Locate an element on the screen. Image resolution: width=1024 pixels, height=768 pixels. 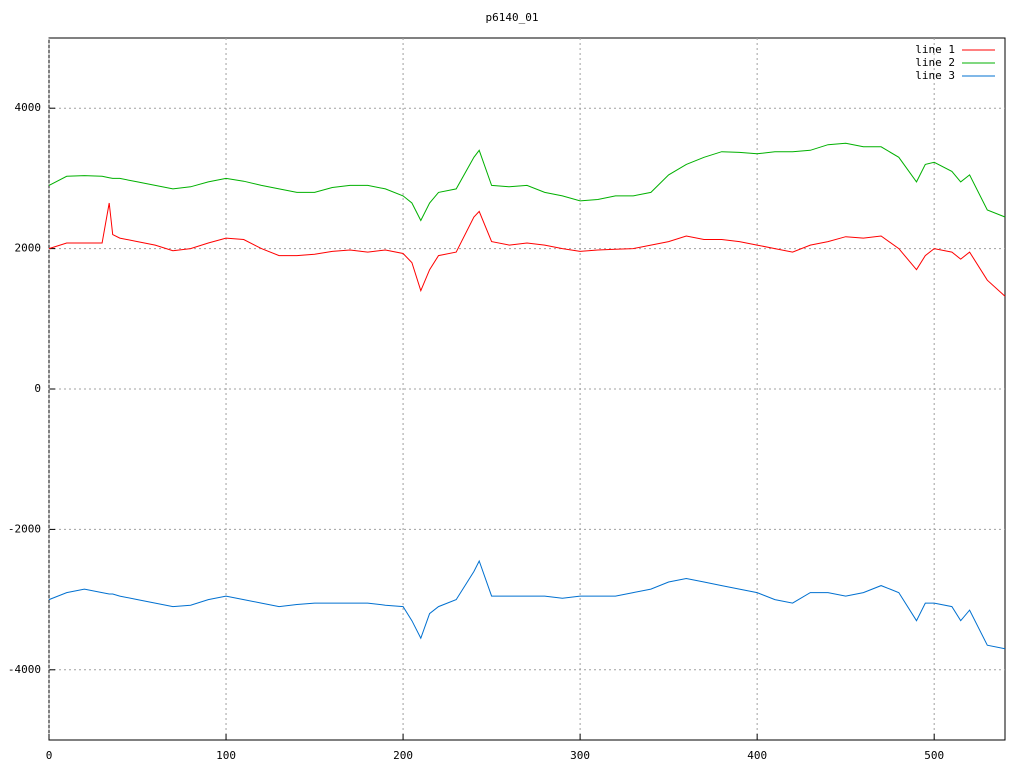
x-tick-label: 300 is located at coordinates (580, 755).